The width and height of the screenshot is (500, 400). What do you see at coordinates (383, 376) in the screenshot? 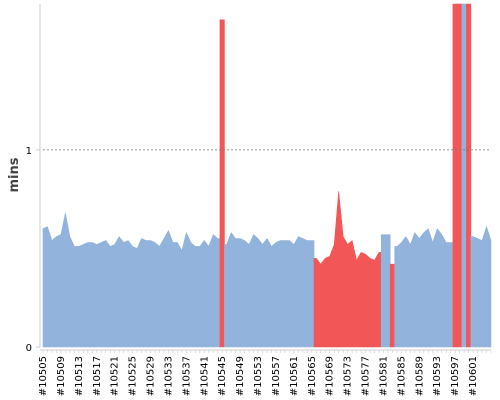
I see `x-tick-label: #10581` at bounding box center [383, 376].